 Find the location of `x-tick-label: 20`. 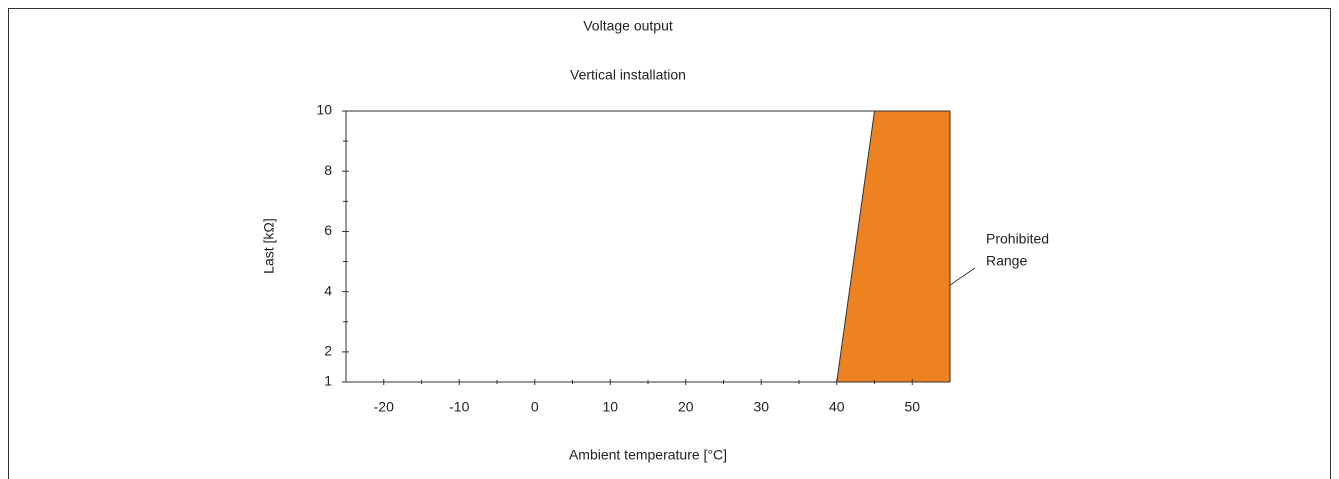

x-tick-label: 20 is located at coordinates (686, 407).